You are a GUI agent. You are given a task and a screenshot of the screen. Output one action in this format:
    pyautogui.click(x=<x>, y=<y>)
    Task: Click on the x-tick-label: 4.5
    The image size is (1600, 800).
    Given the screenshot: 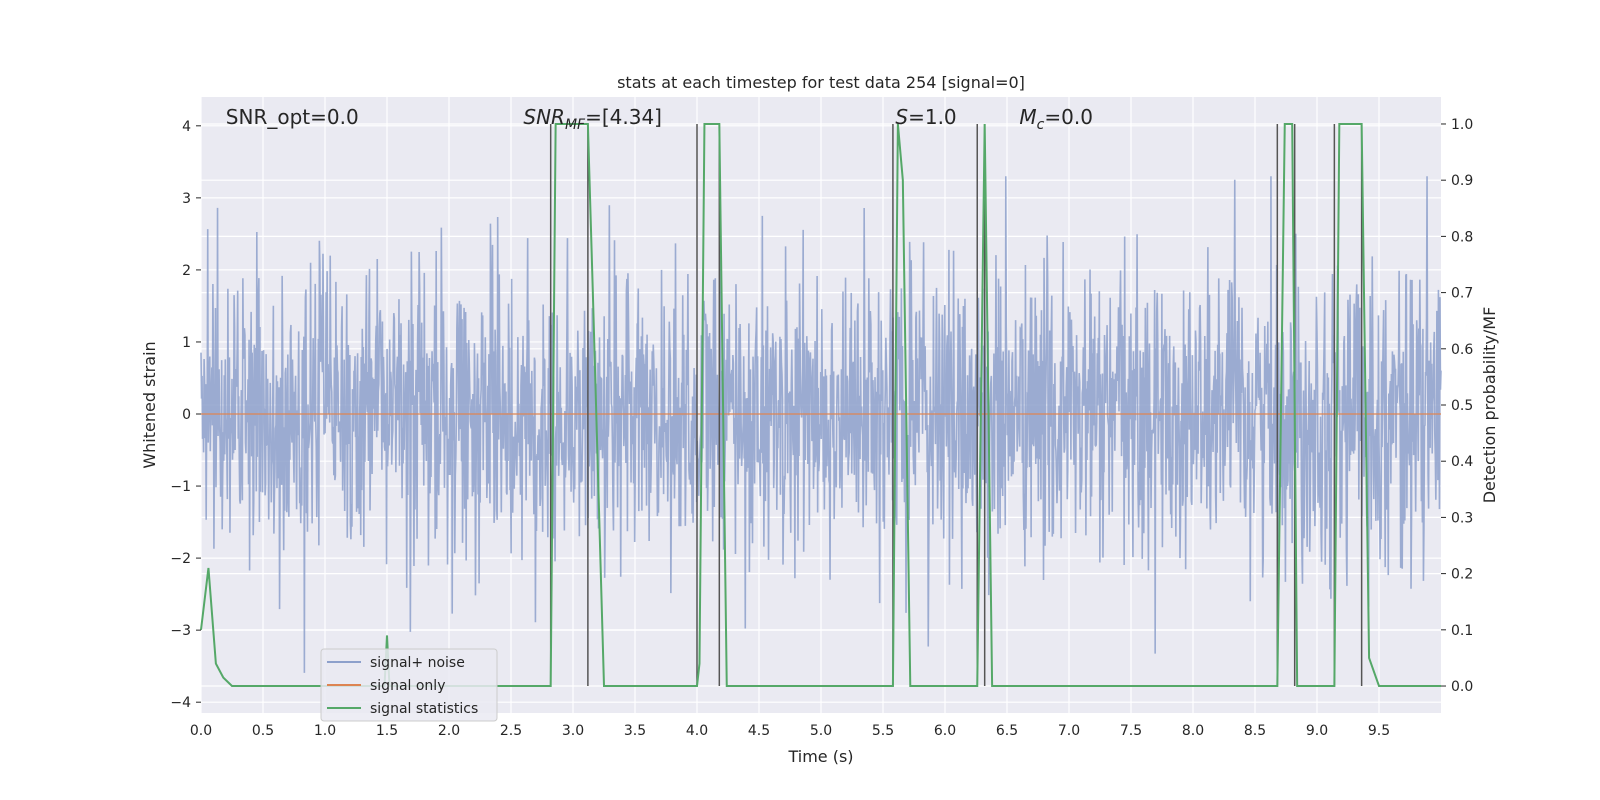 What is the action you would take?
    pyautogui.click(x=759, y=731)
    